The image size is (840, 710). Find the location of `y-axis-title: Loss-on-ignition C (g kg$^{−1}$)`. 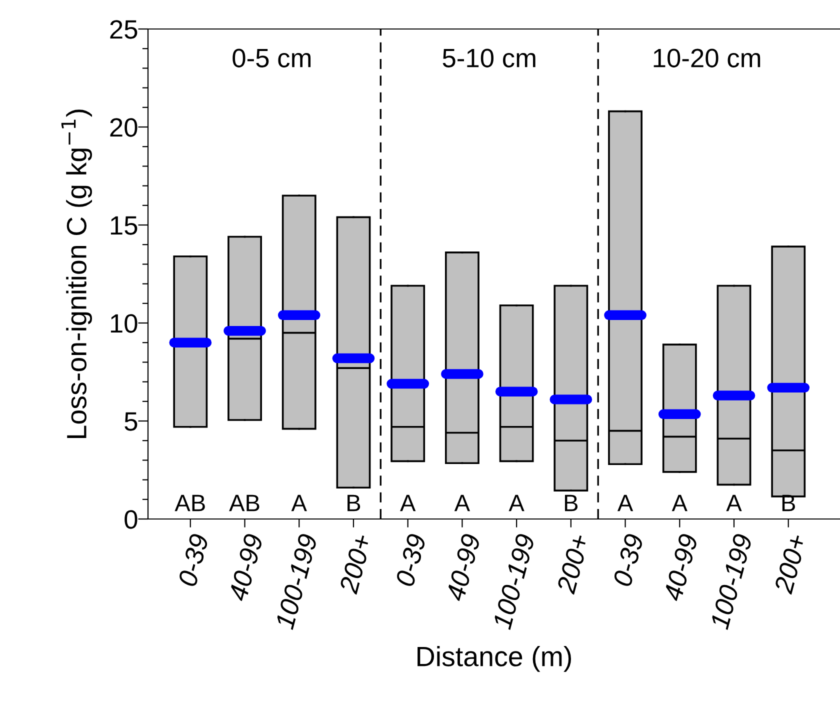

y-axis-title: Loss-on-ignition C (g kg$^{−1}$) is located at coordinates (76, 274).